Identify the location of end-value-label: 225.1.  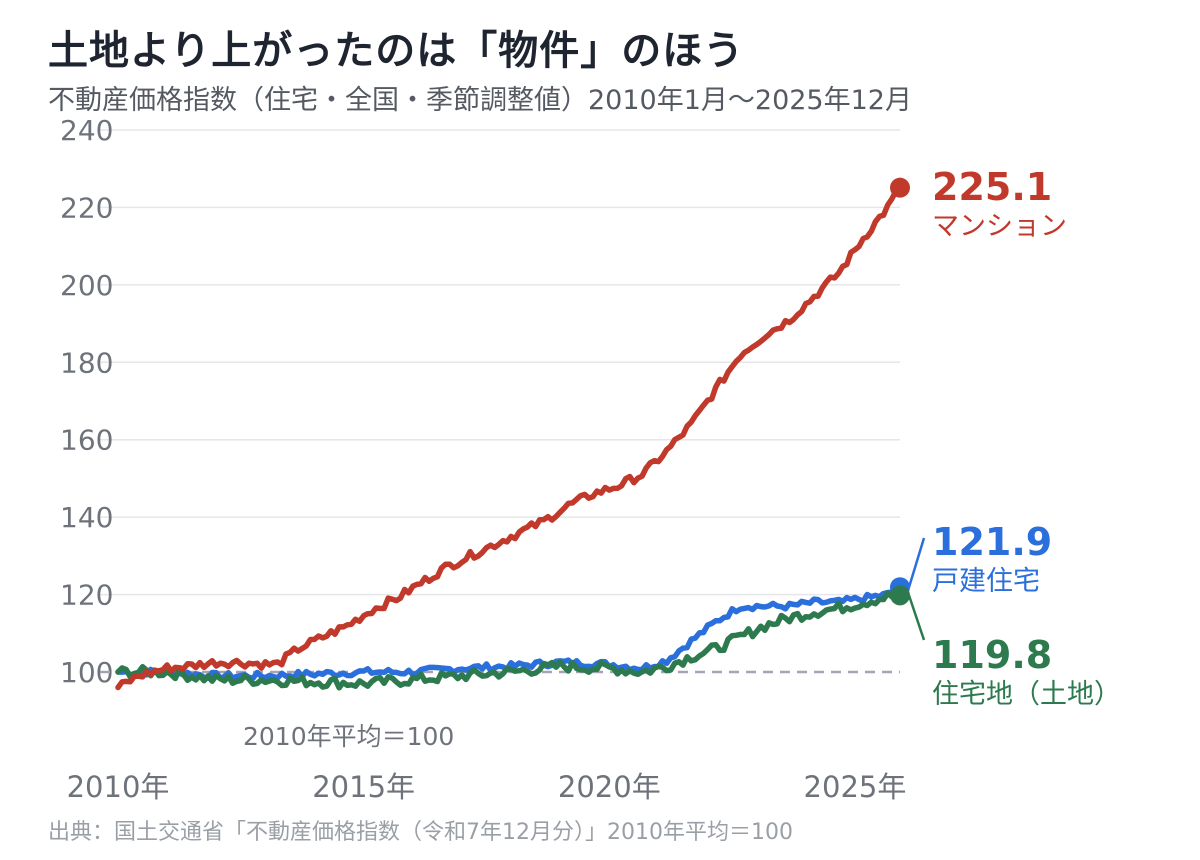
(992, 187).